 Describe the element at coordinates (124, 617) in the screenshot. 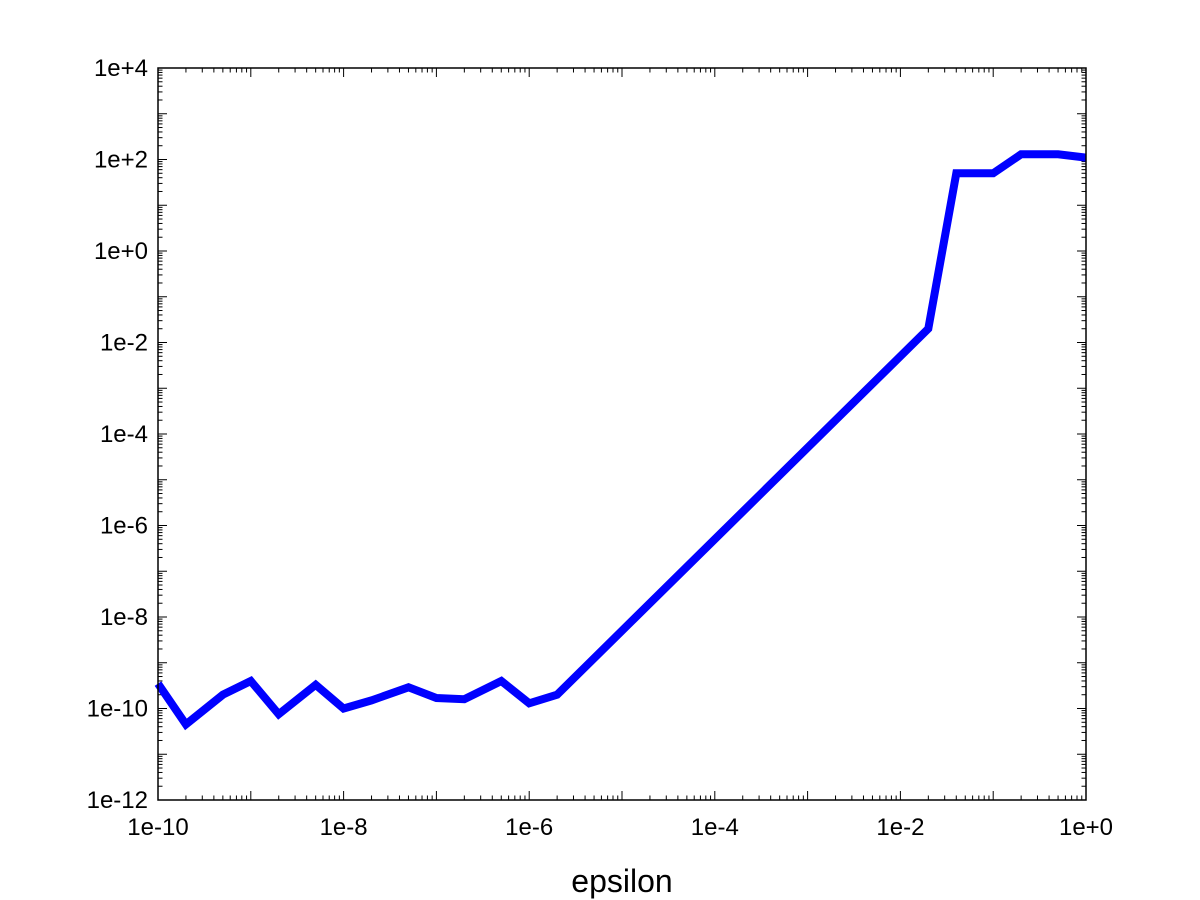

I see `y-tick-label: 1e-8` at that location.